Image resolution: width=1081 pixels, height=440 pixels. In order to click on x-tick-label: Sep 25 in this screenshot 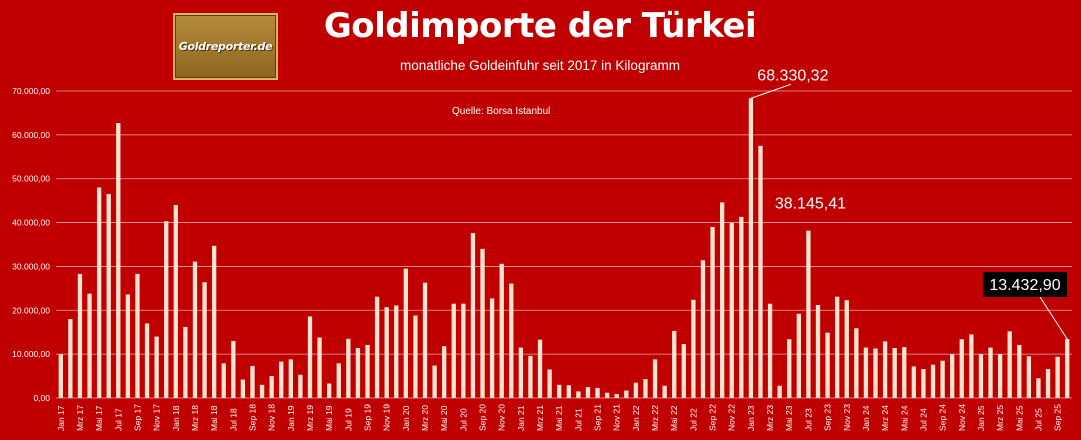, I will do `click(1058, 417)`.